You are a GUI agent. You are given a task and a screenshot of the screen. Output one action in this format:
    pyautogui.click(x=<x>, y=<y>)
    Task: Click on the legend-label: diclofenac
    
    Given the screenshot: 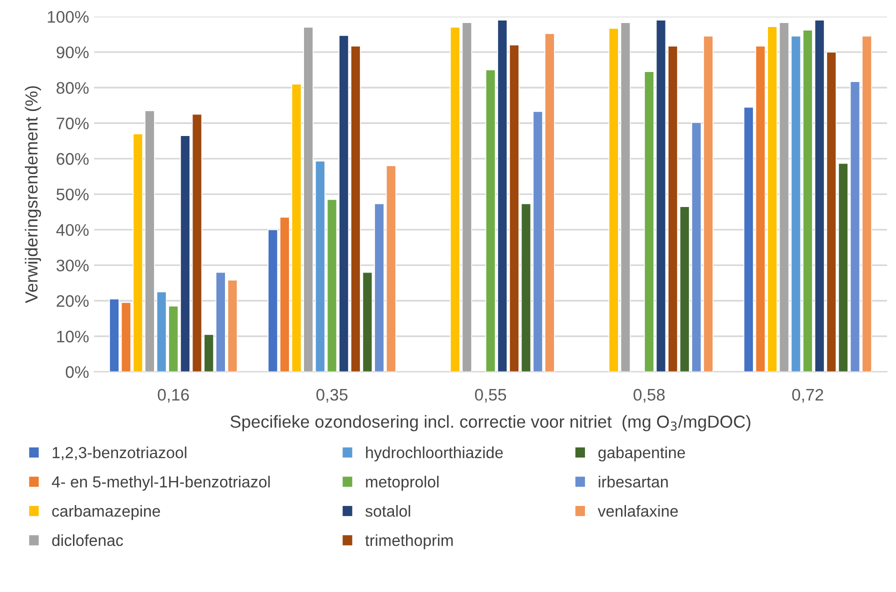 What is the action you would take?
    pyautogui.click(x=88, y=540)
    